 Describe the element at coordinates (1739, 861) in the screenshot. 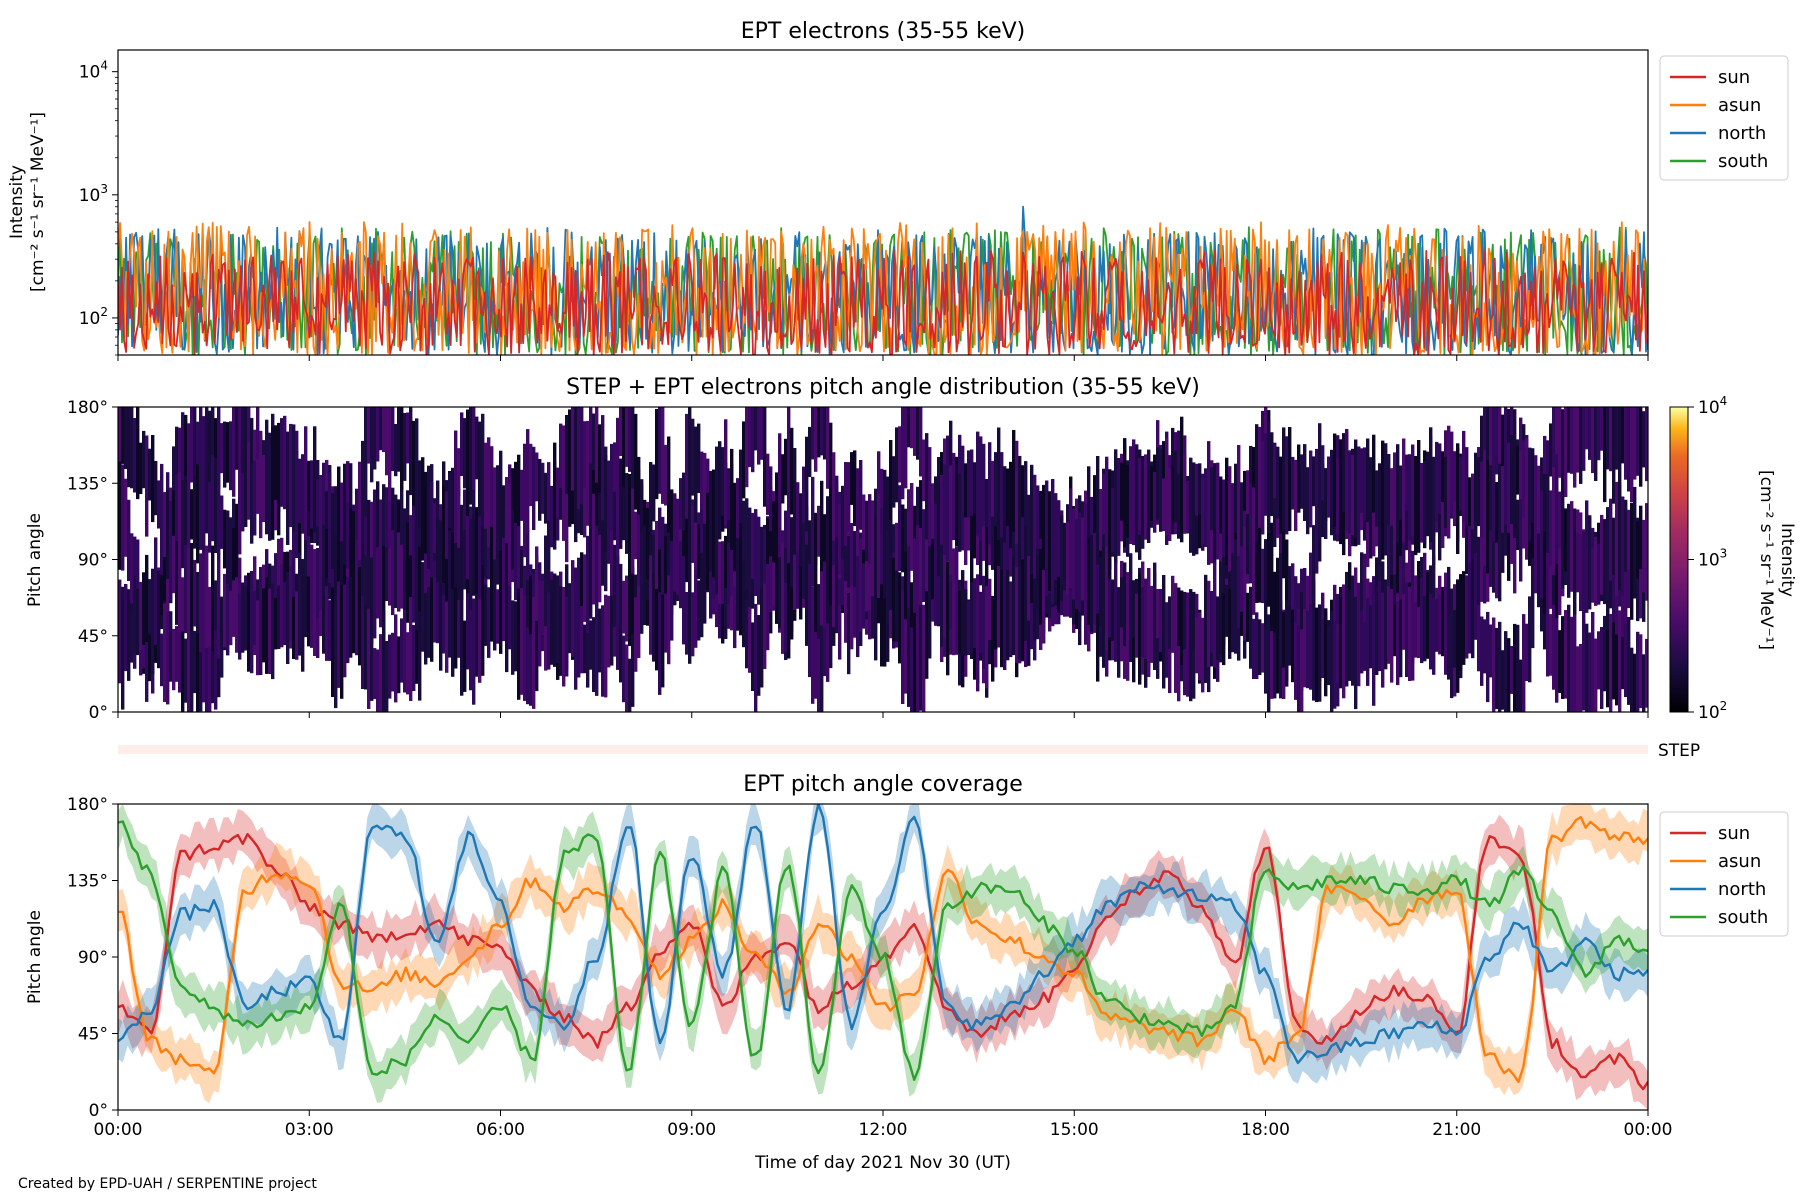

I see `legend-label-asun: asun` at that location.